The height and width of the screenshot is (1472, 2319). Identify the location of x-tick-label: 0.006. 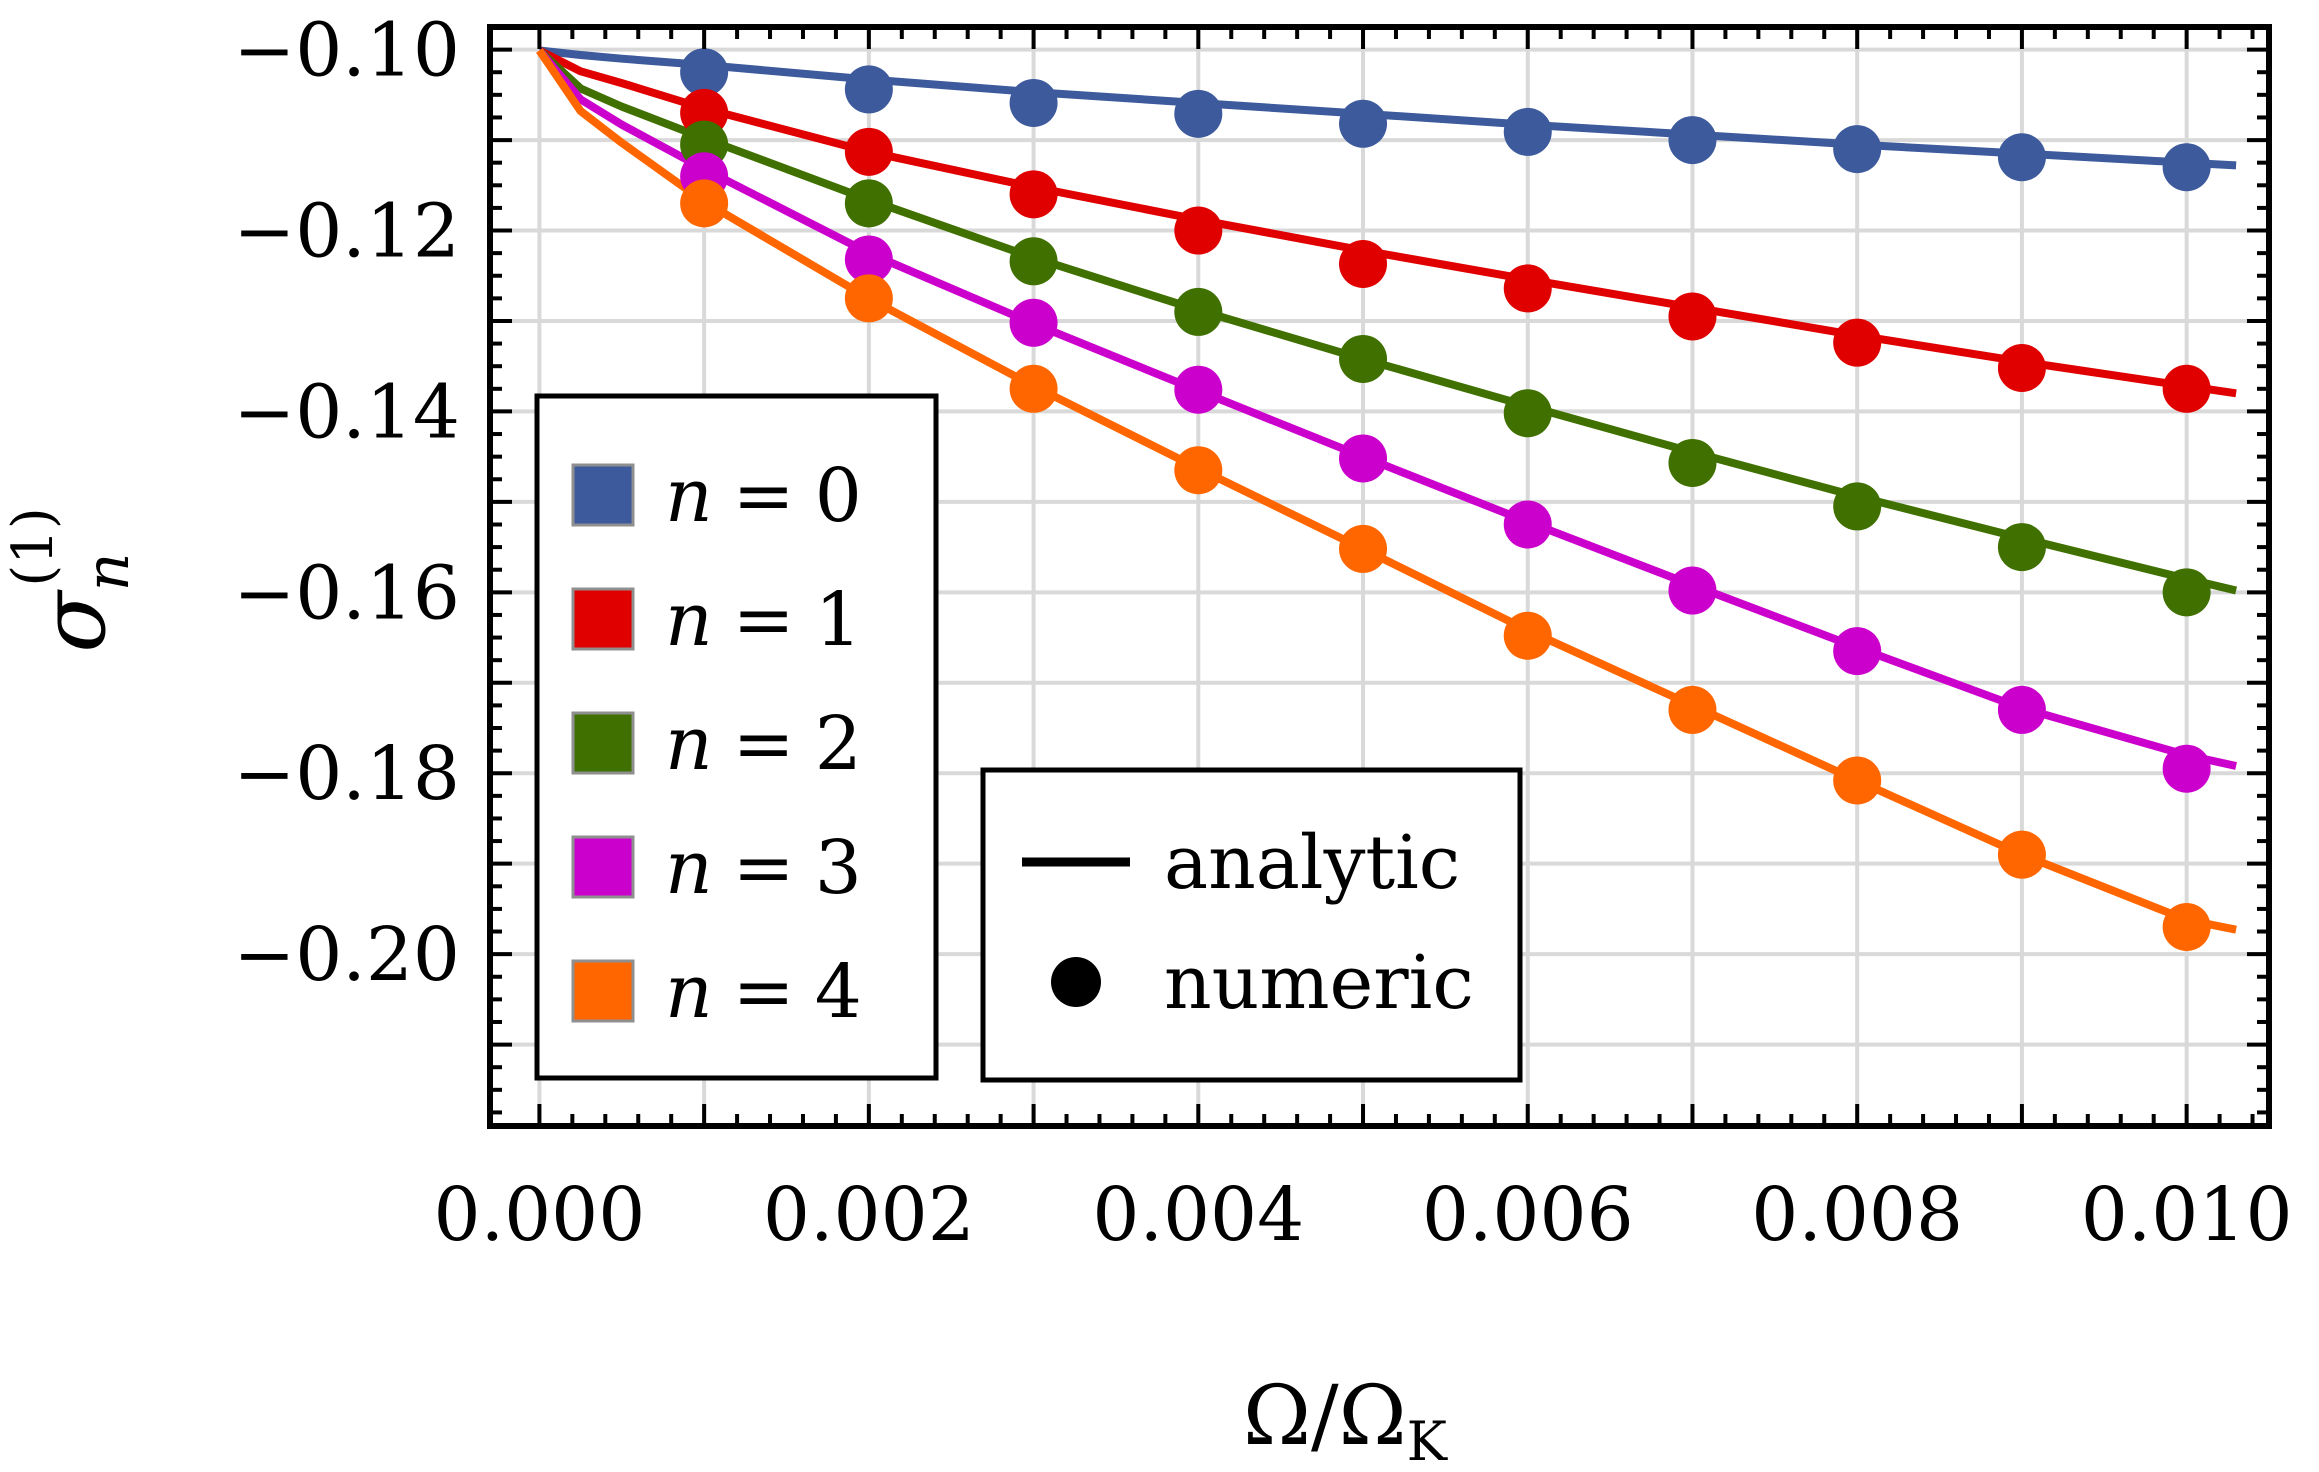
(1528, 1215).